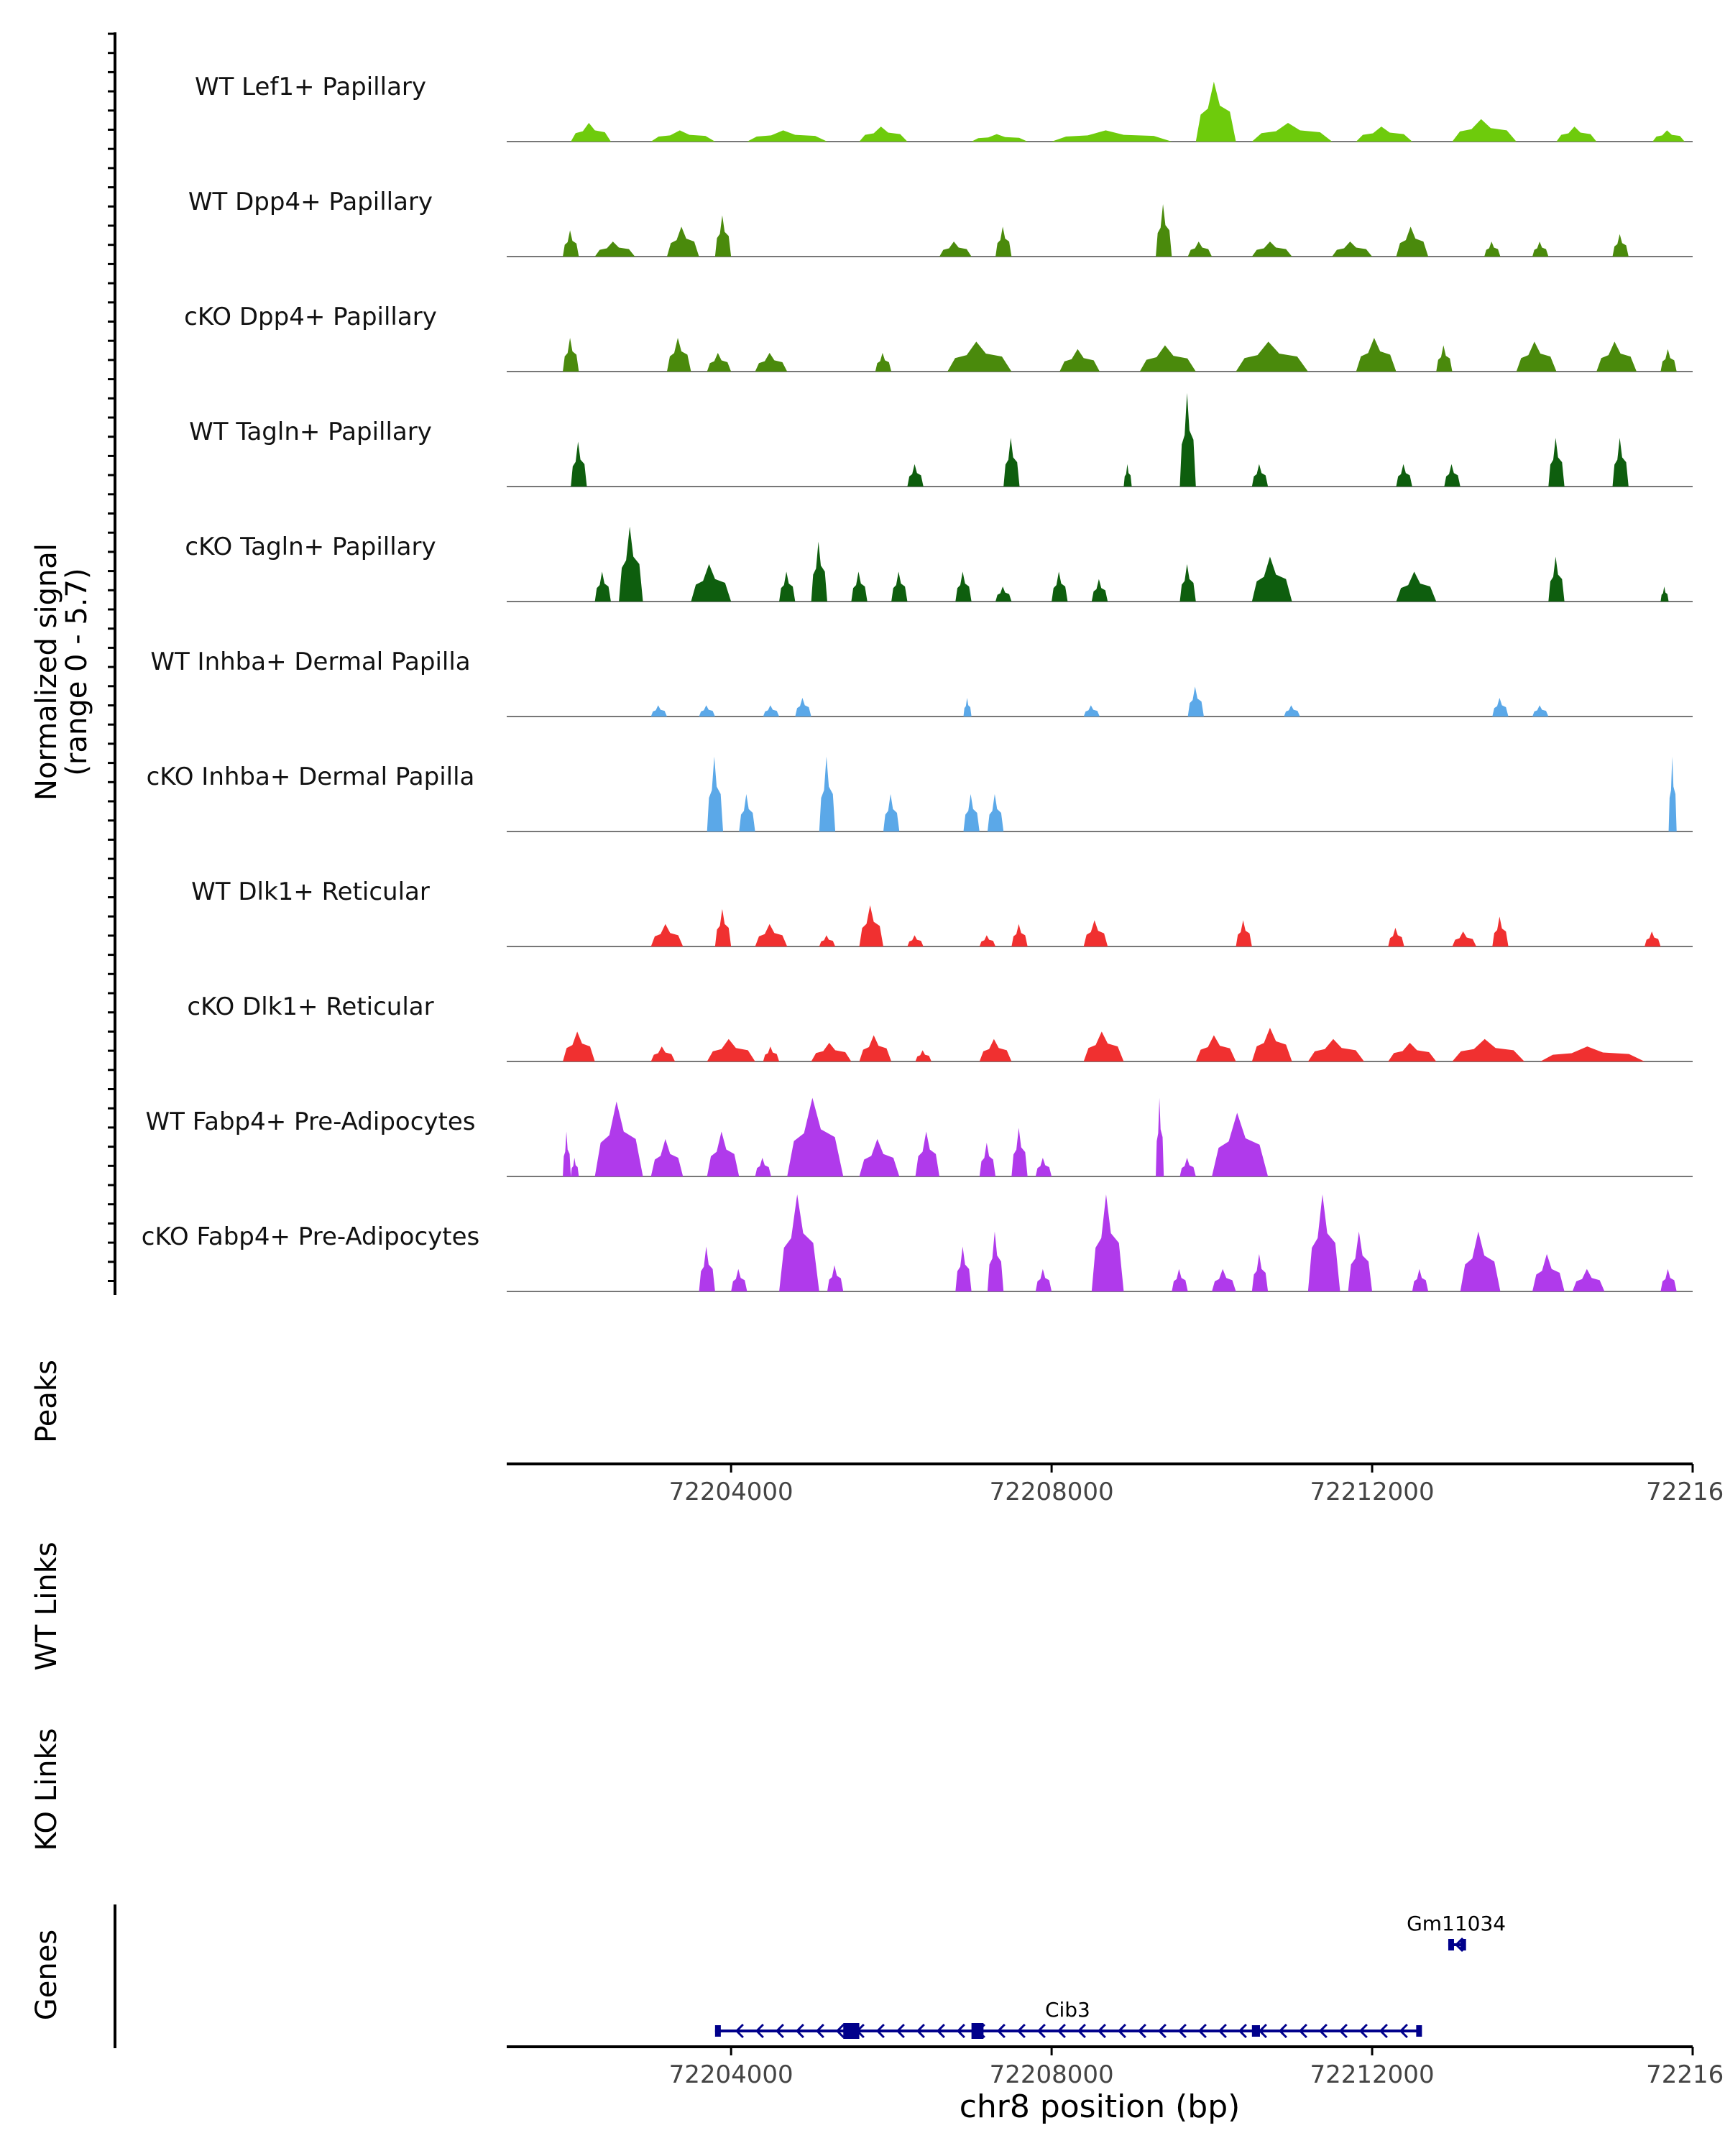 The height and width of the screenshot is (2156, 1725). I want to click on coverage-track: cKO Dpp4+ Papillary, so click(938, 337).